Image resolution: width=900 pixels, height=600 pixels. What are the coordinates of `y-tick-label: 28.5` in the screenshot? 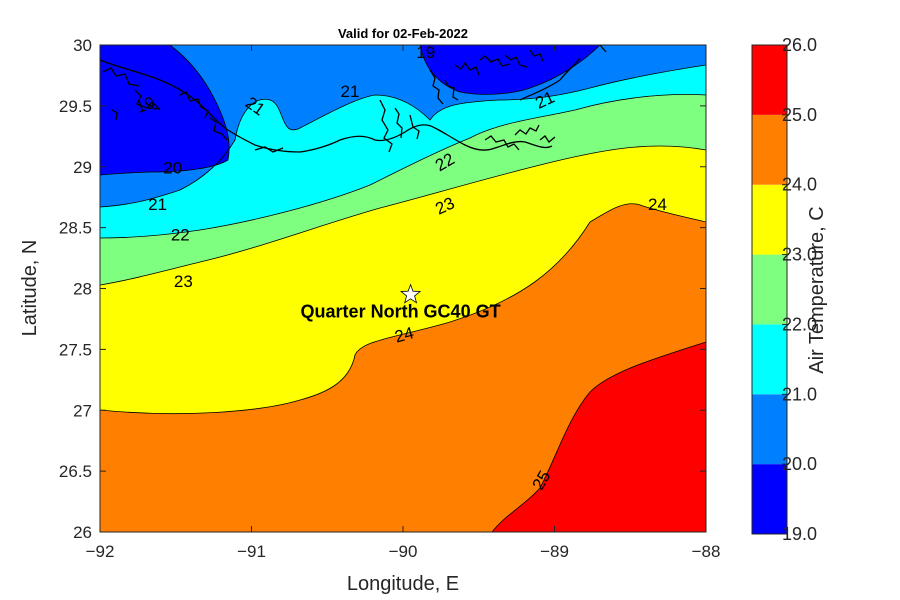 It's located at (75, 228).